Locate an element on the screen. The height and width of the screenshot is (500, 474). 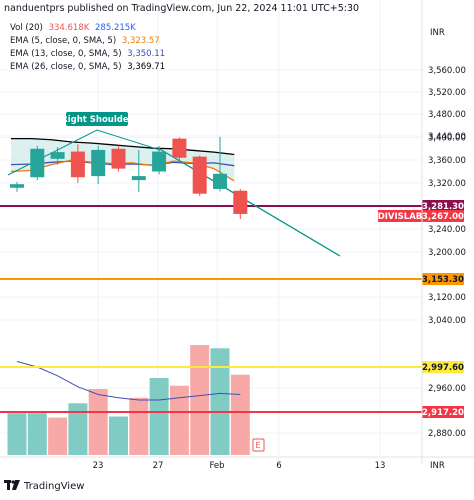
currency-label-bottom: INR is located at coordinates (437, 466).